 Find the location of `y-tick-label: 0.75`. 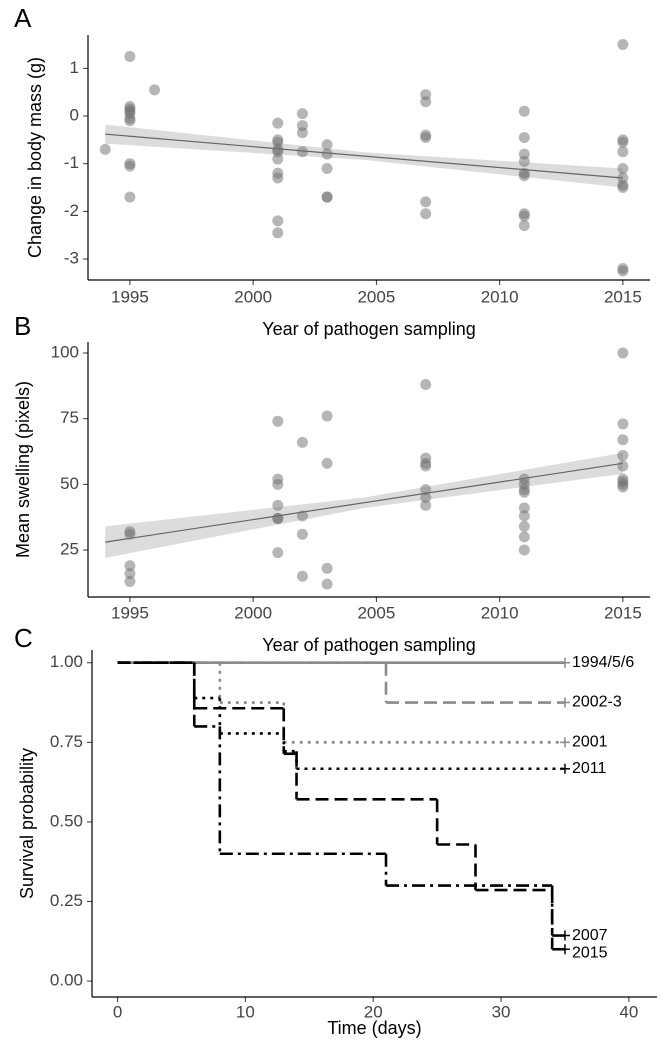

y-tick-label: 0.75 is located at coordinates (66, 741).